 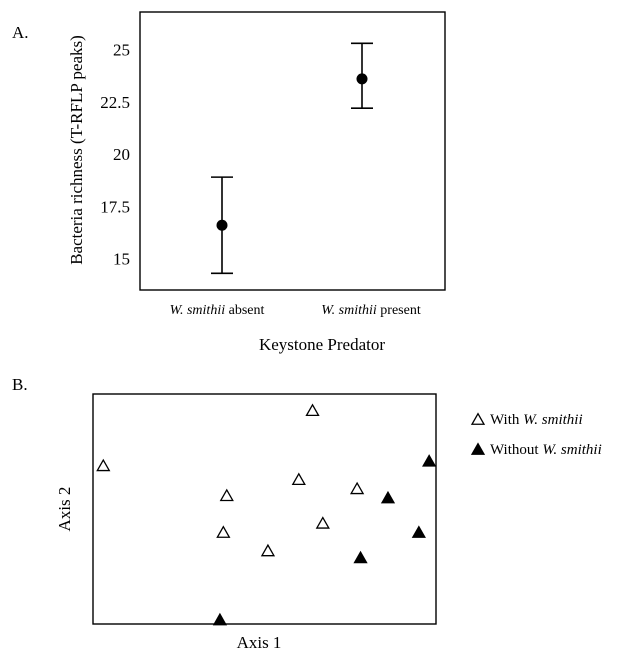 What do you see at coordinates (295, 310) in the screenshot?
I see `panel-a-category-labels: W. smithii absent W. smithii present` at bounding box center [295, 310].